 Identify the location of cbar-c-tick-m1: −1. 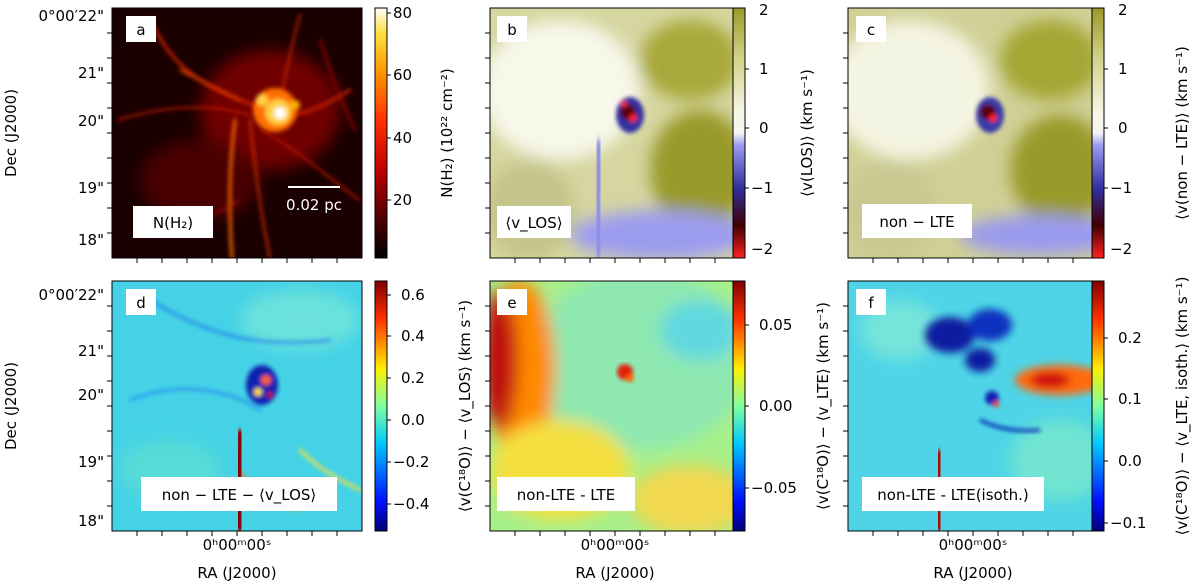
(1121, 188).